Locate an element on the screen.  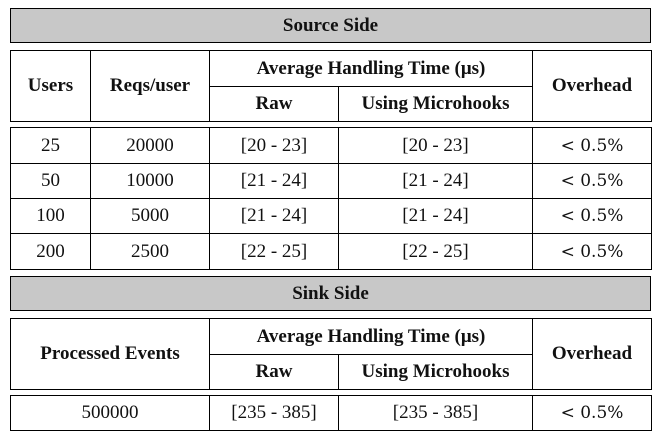
cell-raw: [22 - 25] is located at coordinates (274, 251).